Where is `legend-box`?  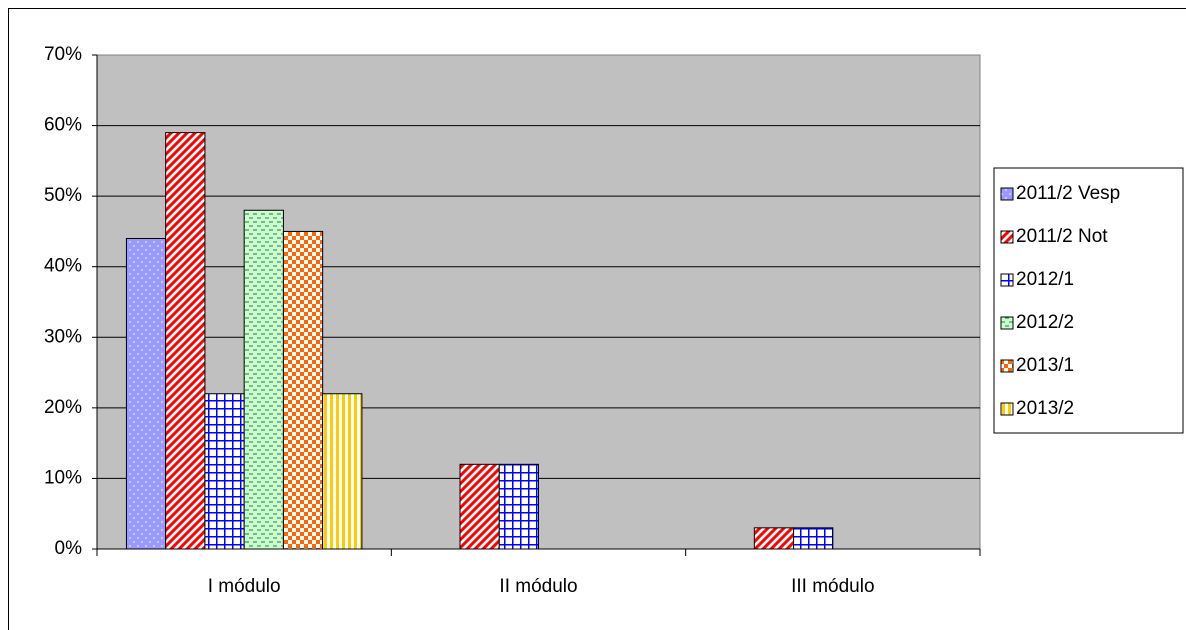
legend-box is located at coordinates (1088, 300).